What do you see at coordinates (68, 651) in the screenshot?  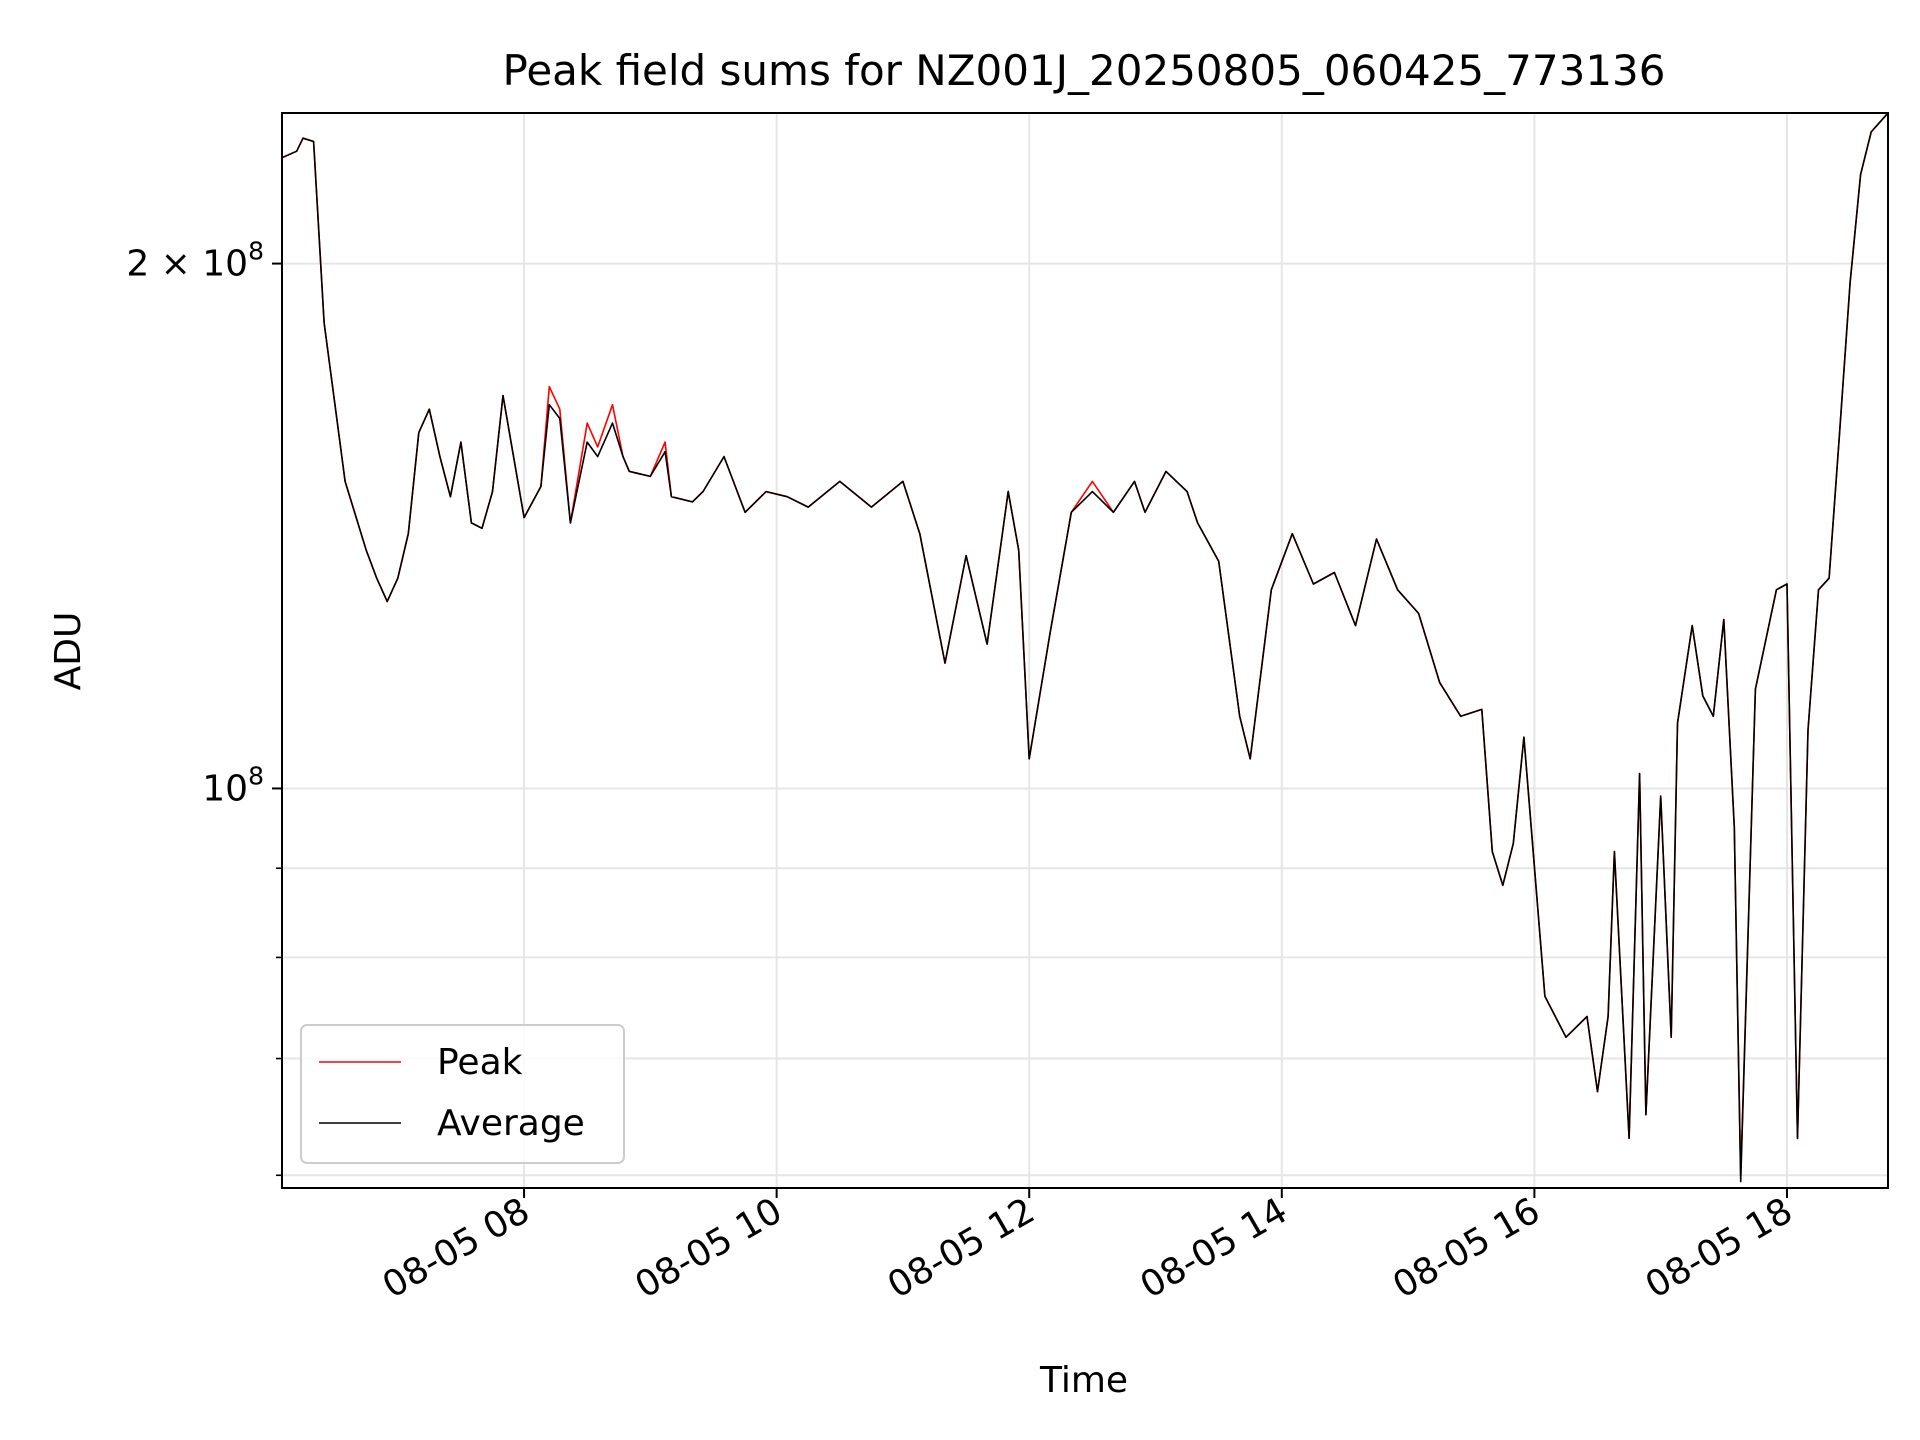 I see `y-axis-label: ADU` at bounding box center [68, 651].